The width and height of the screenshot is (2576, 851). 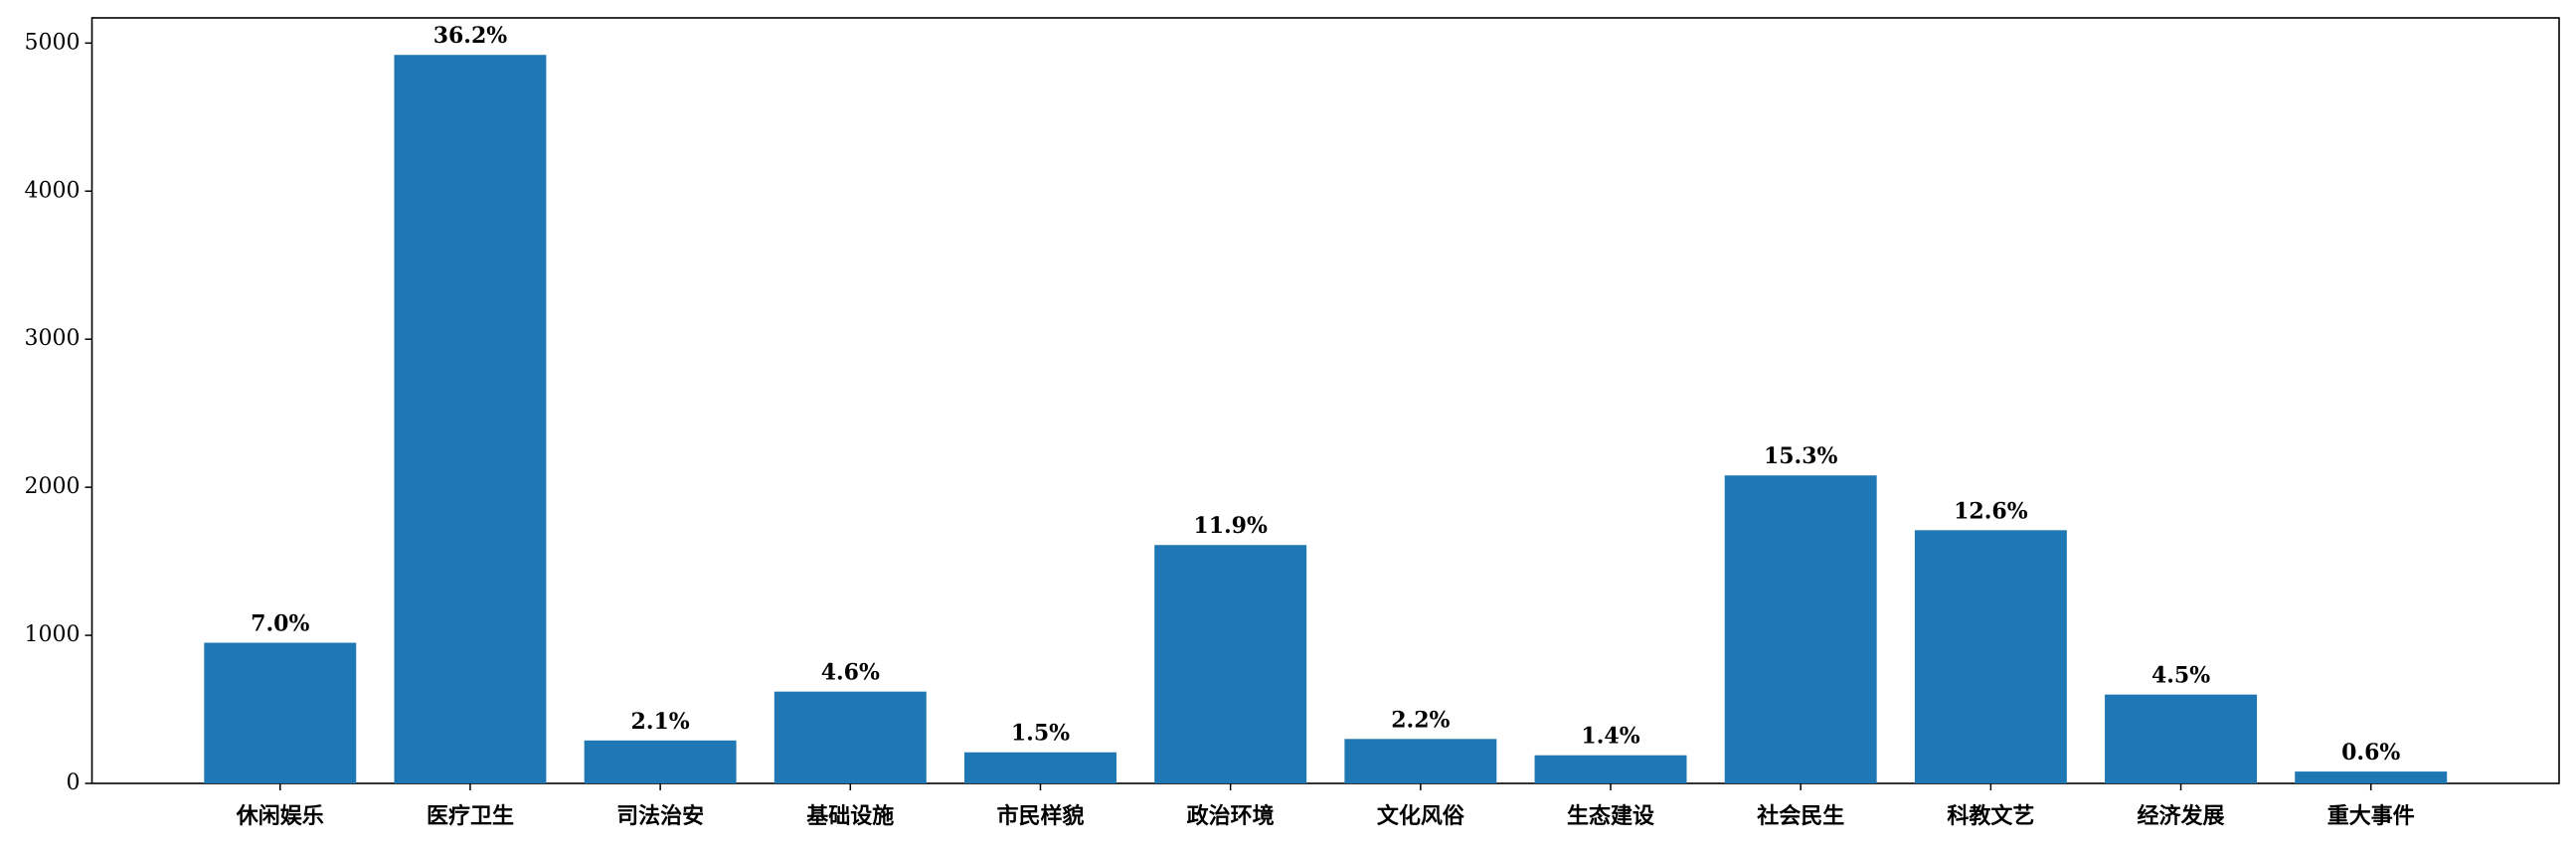 I want to click on data-label: 1.4%, so click(x=1610, y=737).